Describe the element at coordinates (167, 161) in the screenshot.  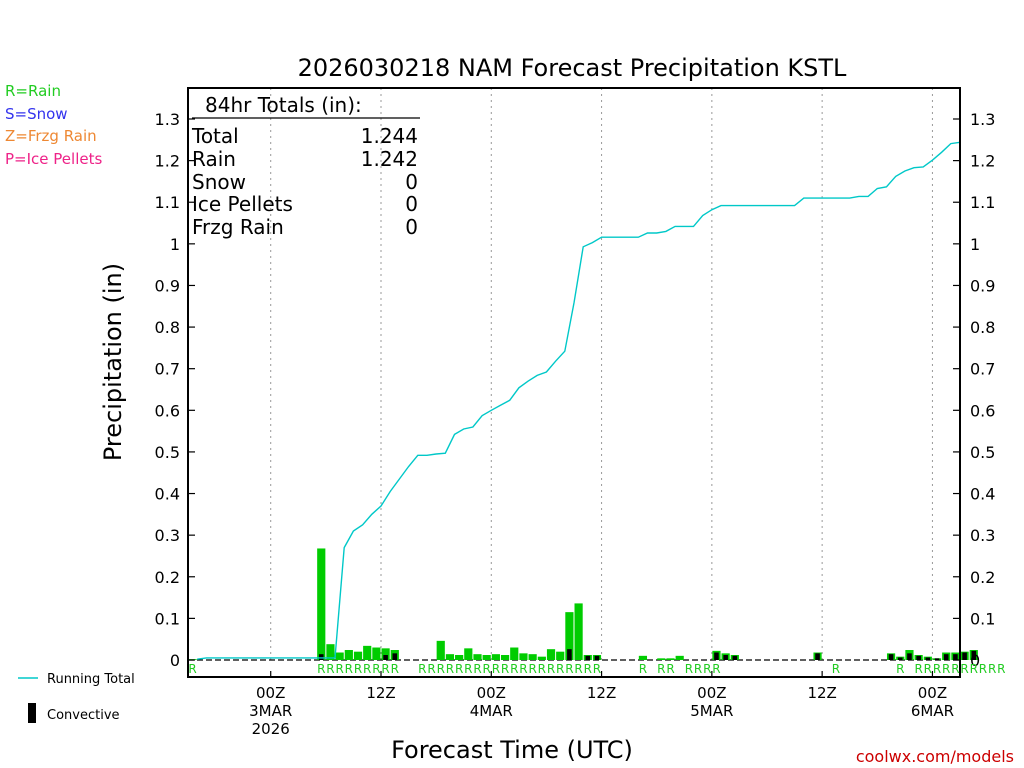
I see `y-tick-label-left: 1.2` at that location.